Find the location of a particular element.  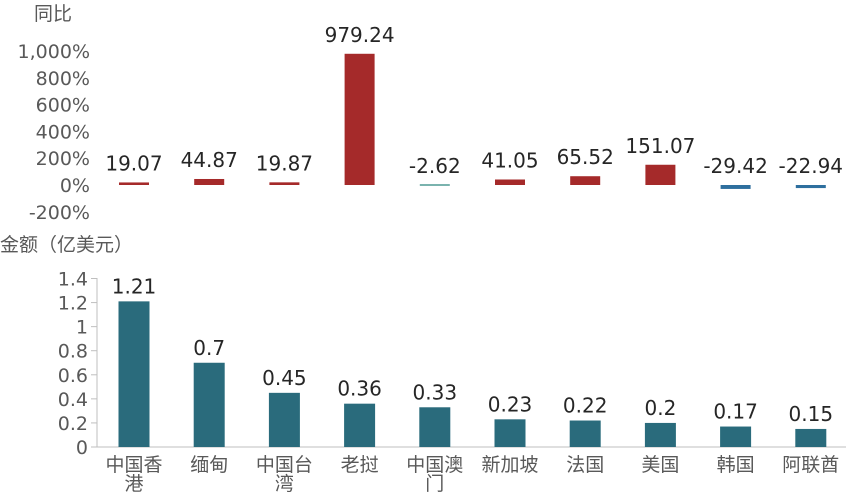

amount-y-tick-label: 0.2 is located at coordinates (73, 424).